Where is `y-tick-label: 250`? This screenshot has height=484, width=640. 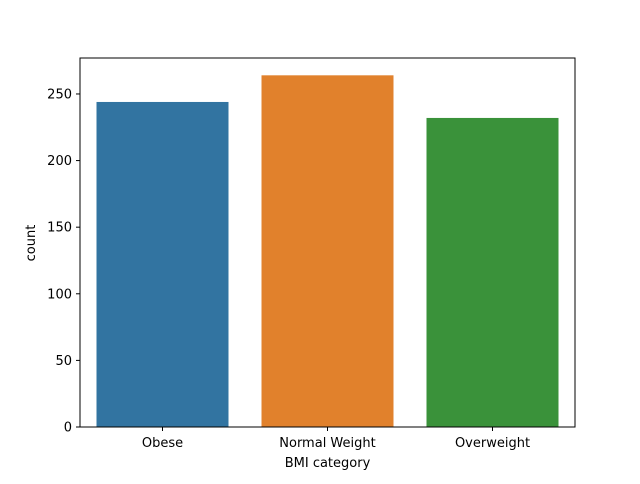
y-tick-label: 250 is located at coordinates (59, 94).